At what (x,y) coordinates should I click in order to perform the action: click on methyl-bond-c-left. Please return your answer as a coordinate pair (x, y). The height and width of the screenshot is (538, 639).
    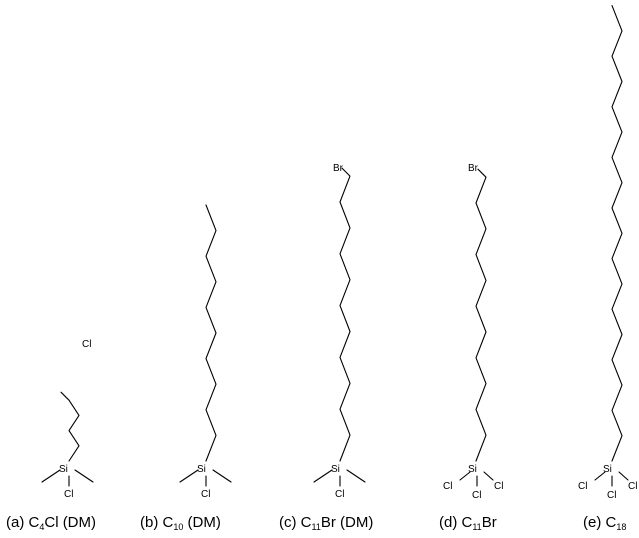
    Looking at the image, I should click on (323, 476).